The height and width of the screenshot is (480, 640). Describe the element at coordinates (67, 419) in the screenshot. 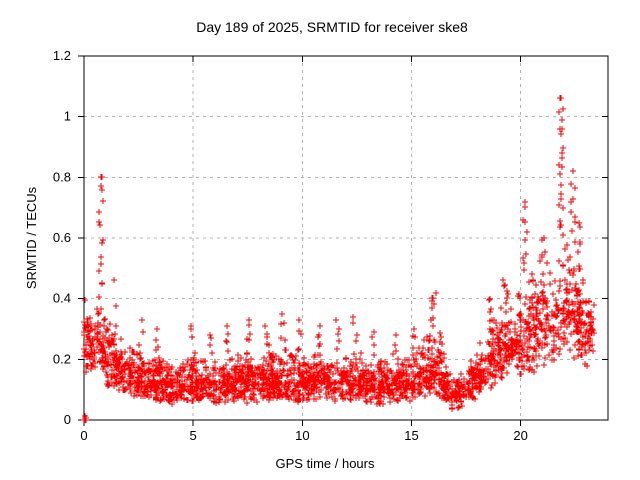

I see `y-tick-label: 0` at that location.